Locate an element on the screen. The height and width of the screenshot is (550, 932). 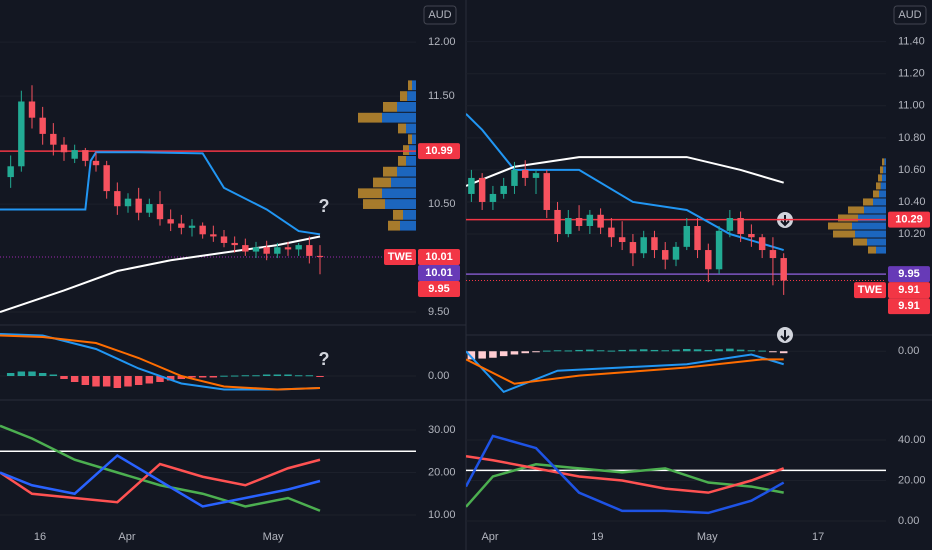
x-tick-label: May is located at coordinates (707, 537).